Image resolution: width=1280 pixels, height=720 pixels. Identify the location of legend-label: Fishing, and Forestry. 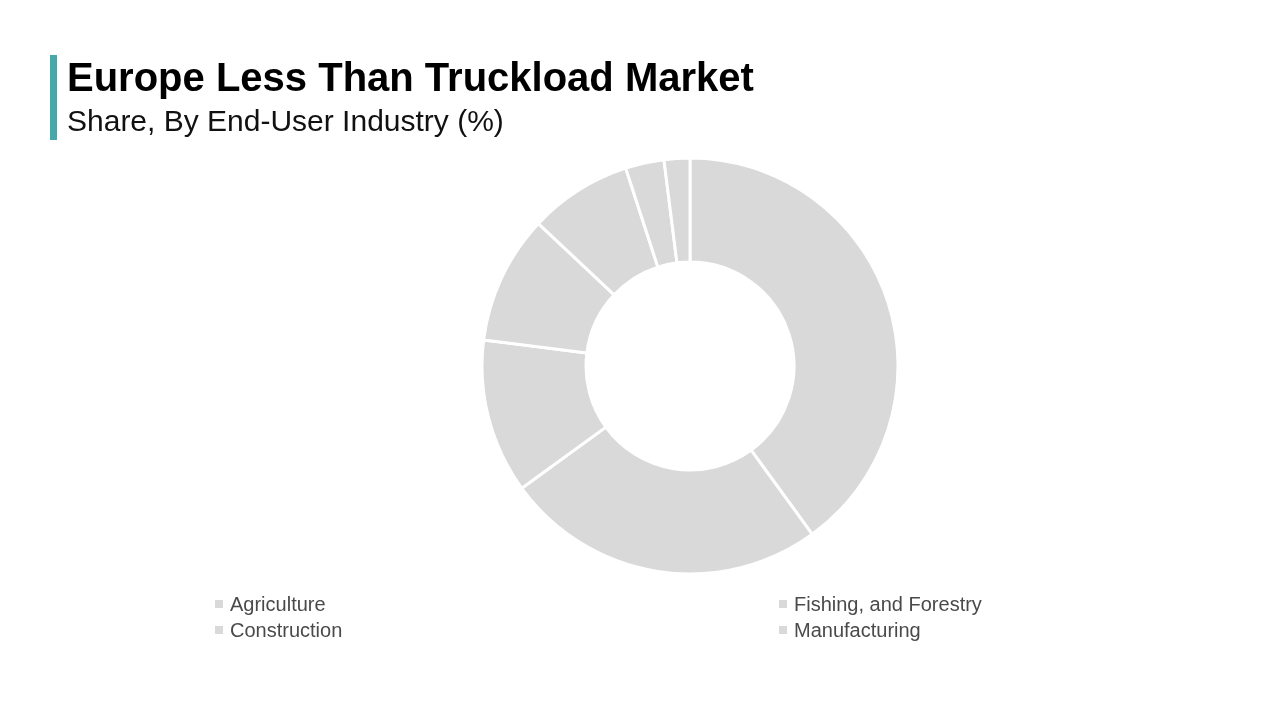
(888, 604).